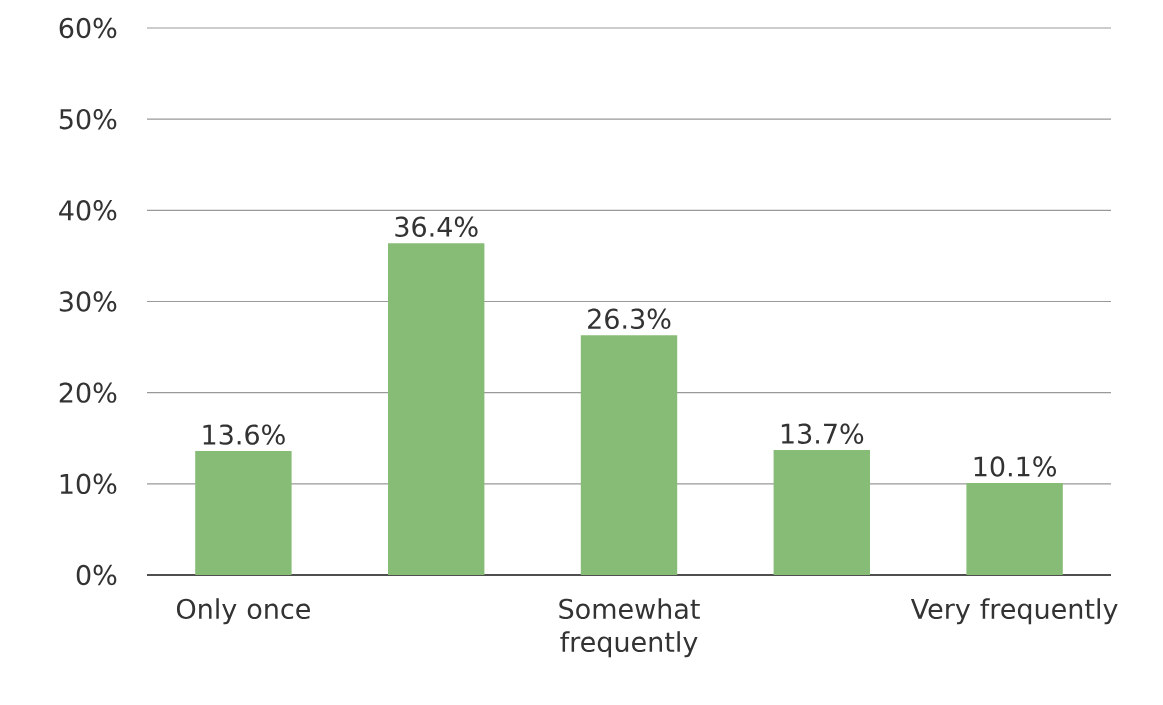 The width and height of the screenshot is (1163, 705). What do you see at coordinates (244, 434) in the screenshot?
I see `data-label: 13.6%` at bounding box center [244, 434].